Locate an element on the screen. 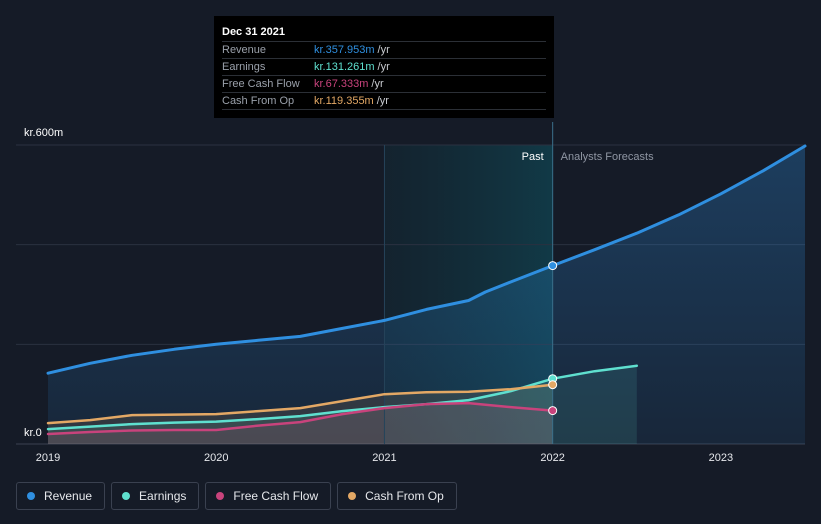 The width and height of the screenshot is (821, 524). x-tick-label: 2020 is located at coordinates (216, 458).